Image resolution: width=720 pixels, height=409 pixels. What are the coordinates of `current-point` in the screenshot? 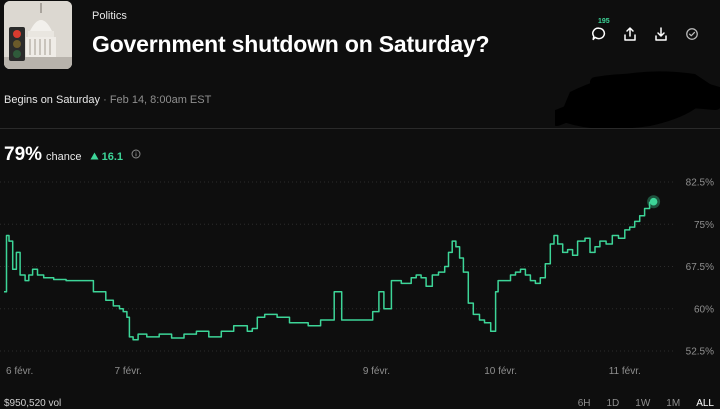 It's located at (653, 201).